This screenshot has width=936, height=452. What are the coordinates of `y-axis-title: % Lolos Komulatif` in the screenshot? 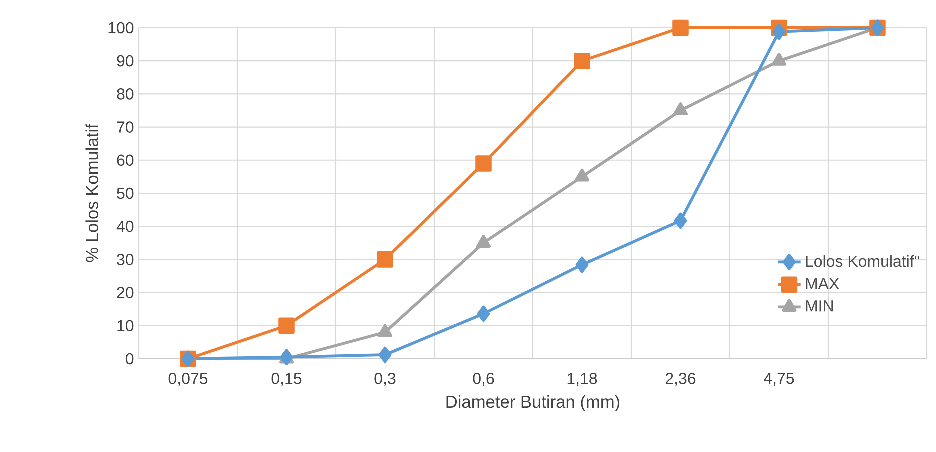 It's located at (92, 193).